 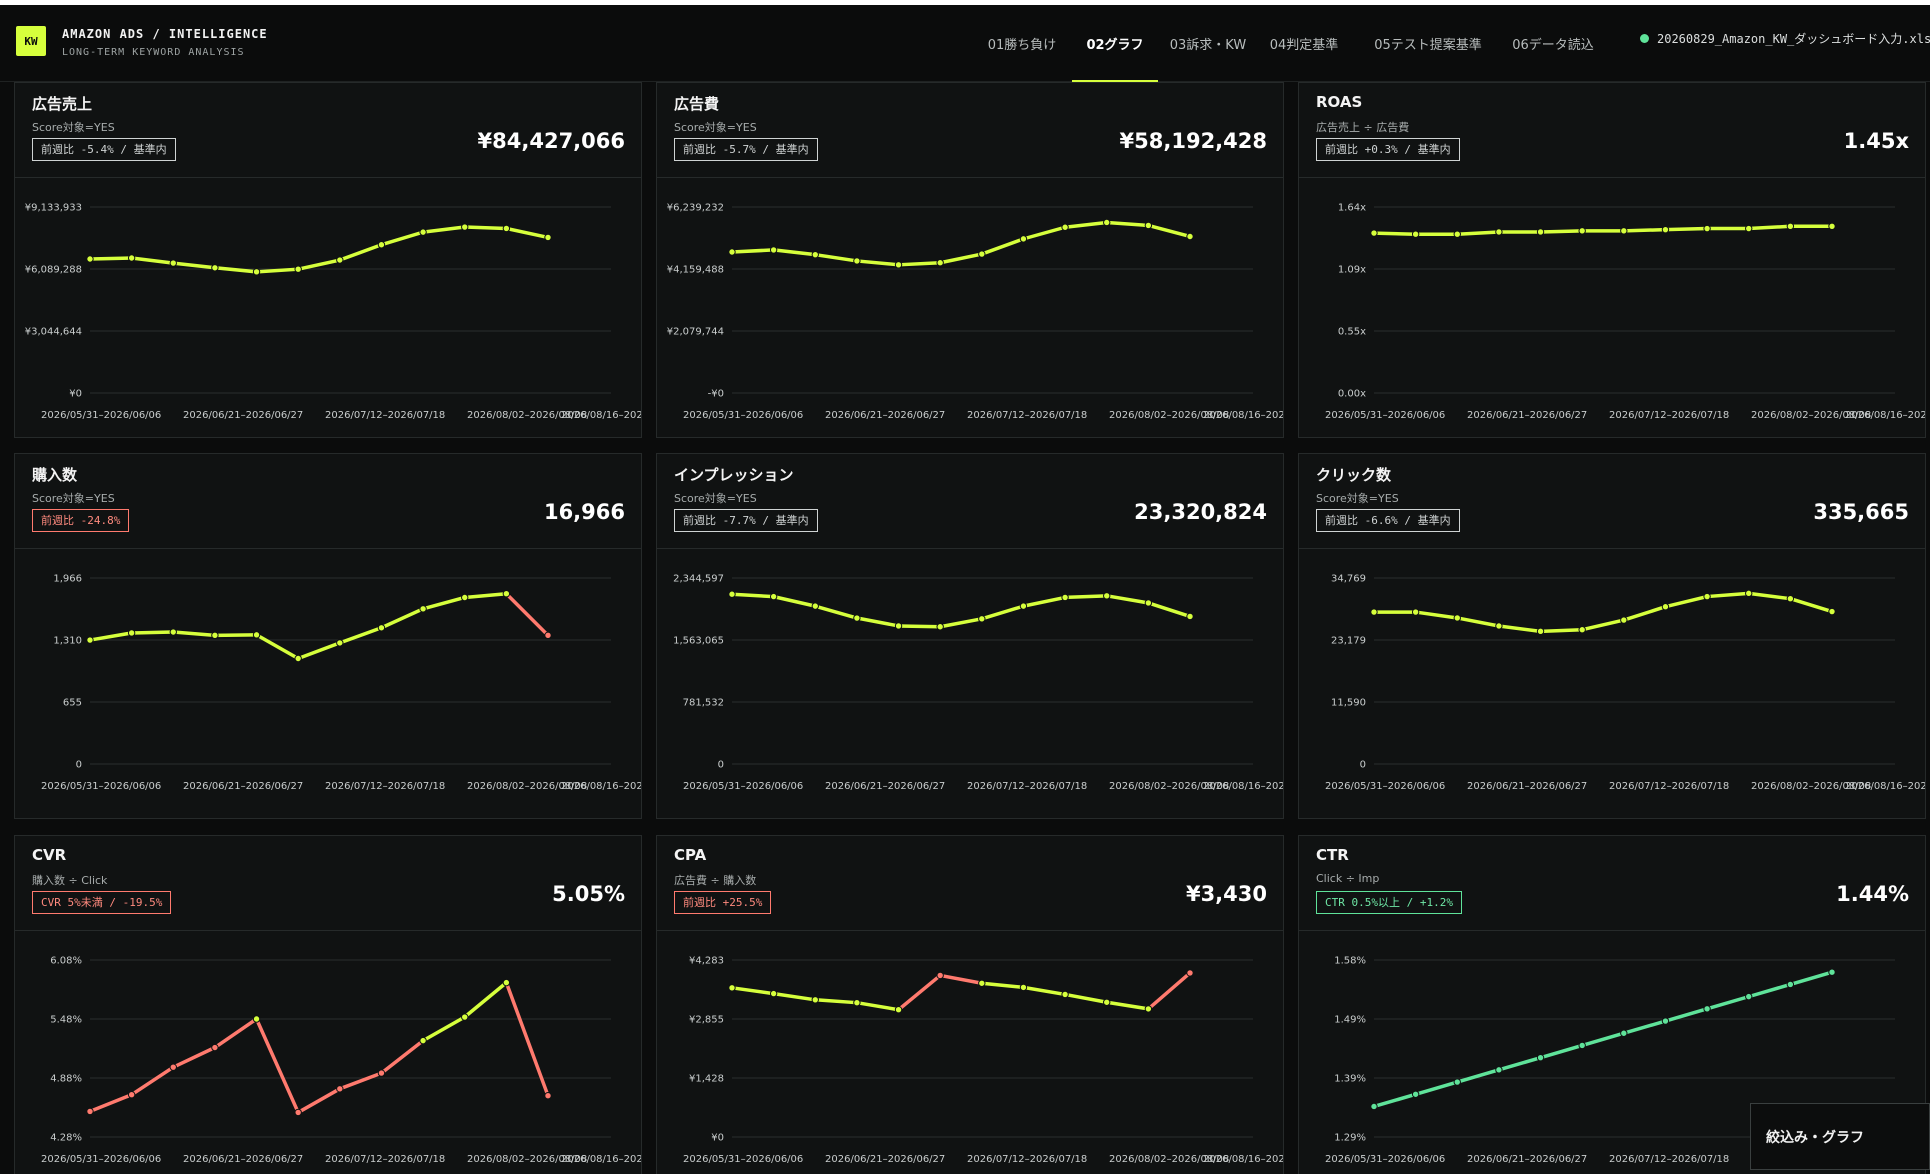 I want to click on tab-data-import: 06データ読込, so click(x=1553, y=45).